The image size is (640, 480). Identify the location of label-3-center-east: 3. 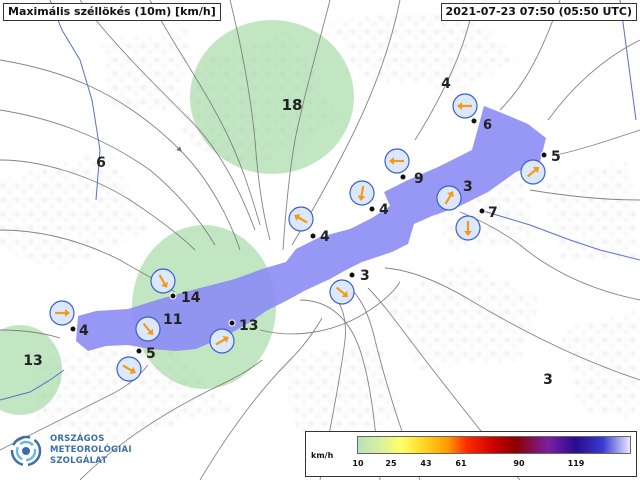
(468, 187).